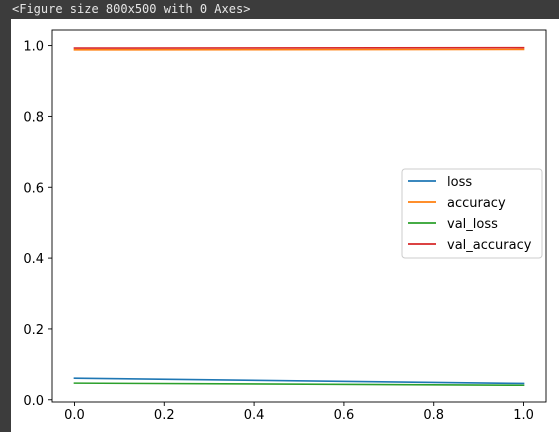  I want to click on legend-box, so click(472, 213).